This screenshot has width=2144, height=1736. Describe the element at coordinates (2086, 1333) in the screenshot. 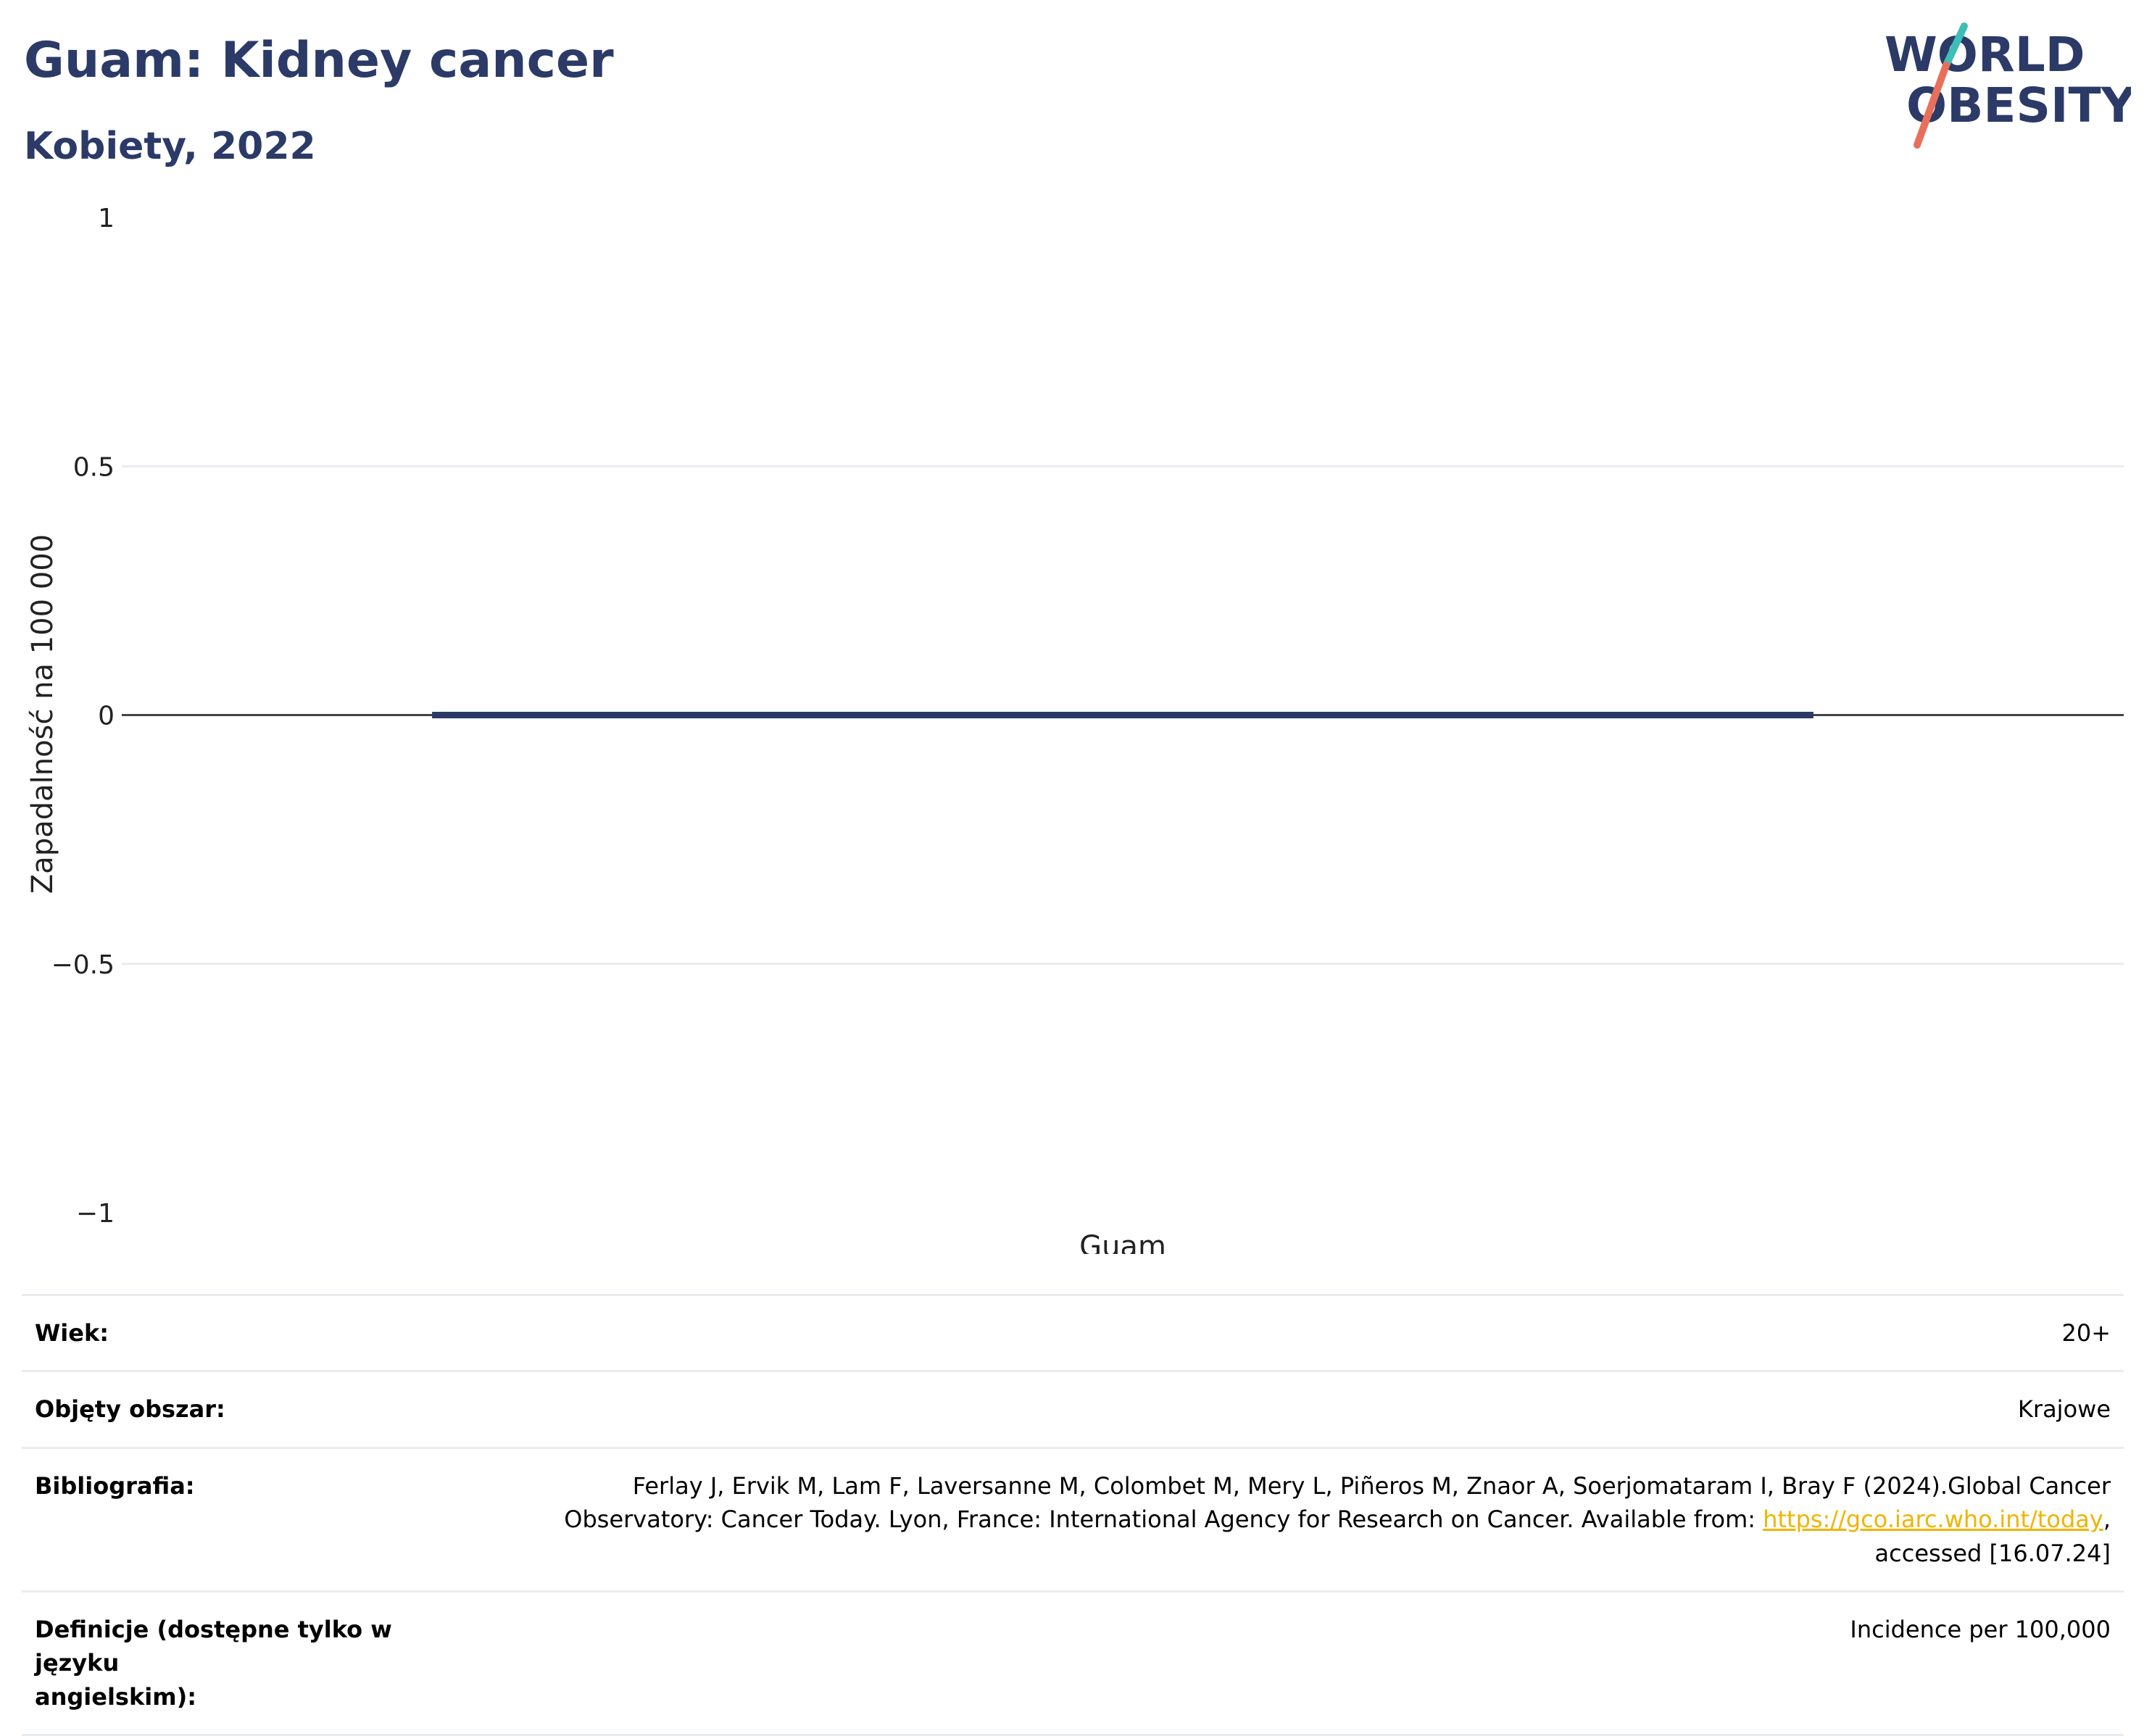

I see `meta-value-age: 20+` at that location.